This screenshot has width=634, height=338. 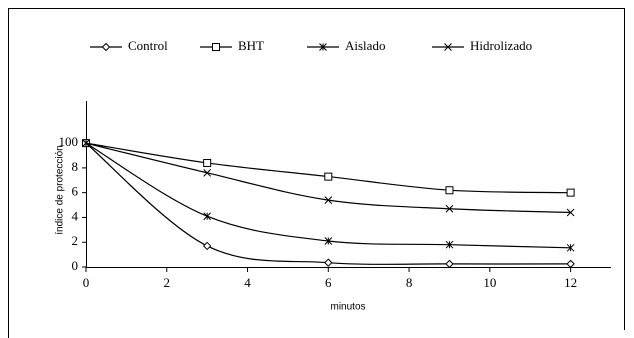 I want to click on y-tick-label: 6, so click(x=75, y=191).